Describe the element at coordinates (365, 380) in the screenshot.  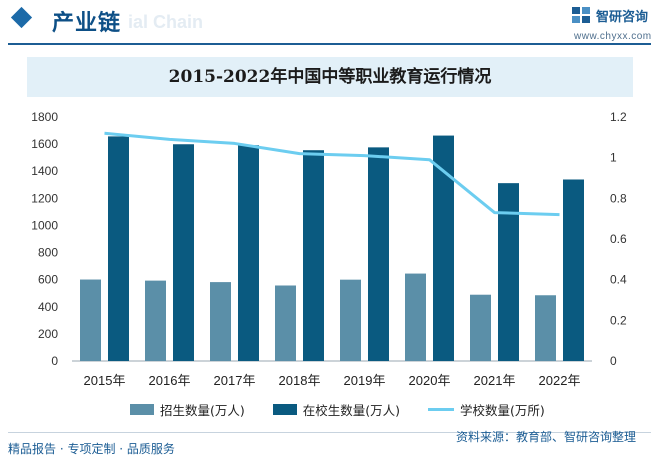
I see `x-tick-label: 2019年` at that location.